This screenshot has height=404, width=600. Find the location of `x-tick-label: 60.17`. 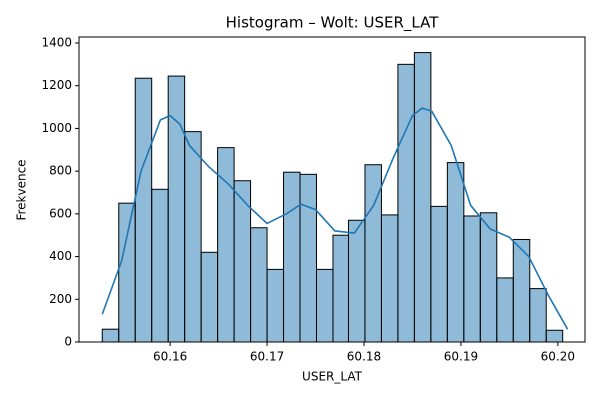

x-tick-label: 60.17 is located at coordinates (267, 357).